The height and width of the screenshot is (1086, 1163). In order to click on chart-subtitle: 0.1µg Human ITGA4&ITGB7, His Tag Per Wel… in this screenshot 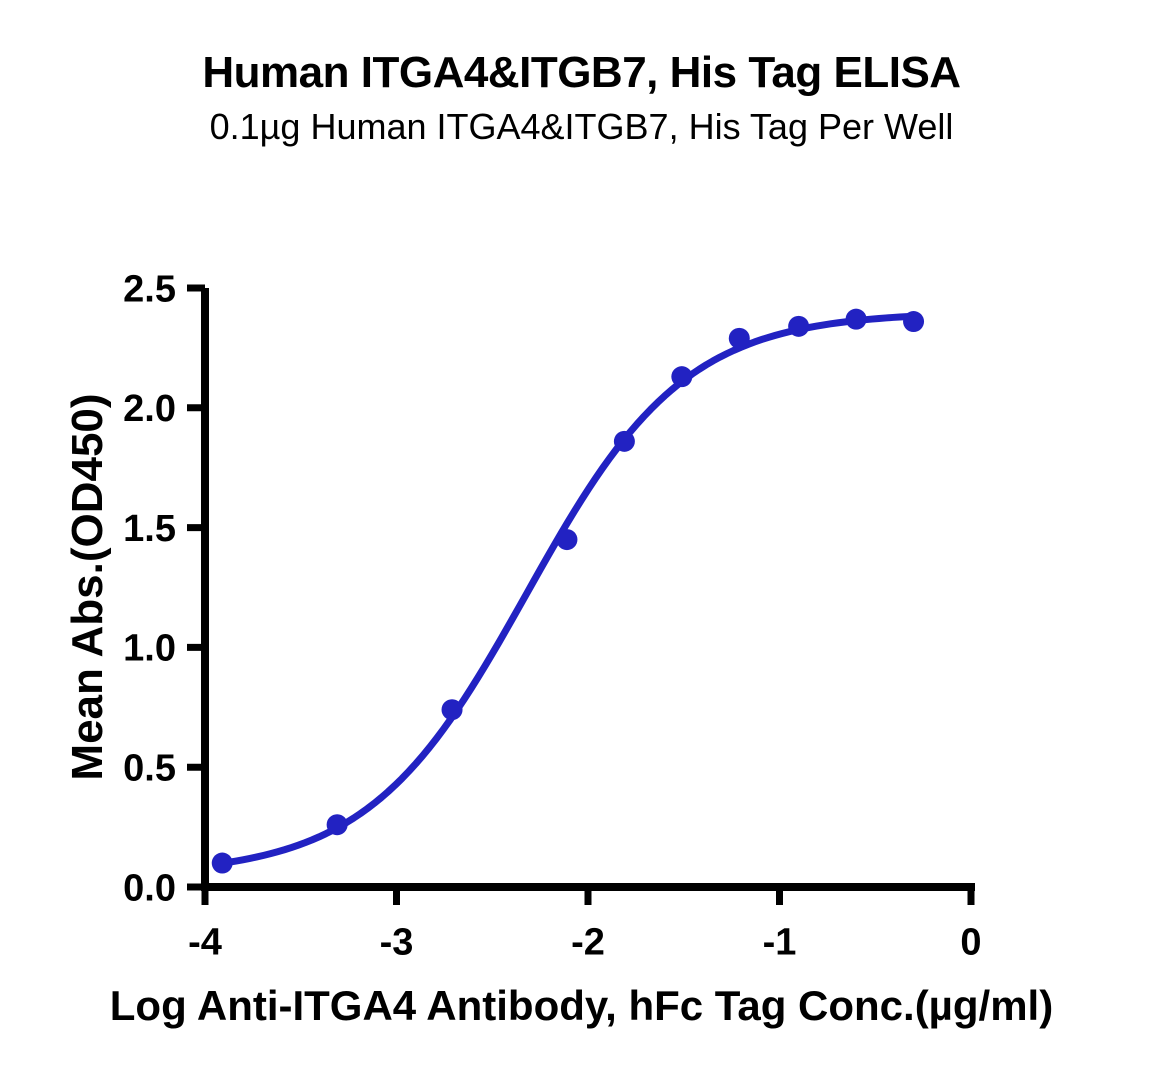, I will do `click(581, 126)`.